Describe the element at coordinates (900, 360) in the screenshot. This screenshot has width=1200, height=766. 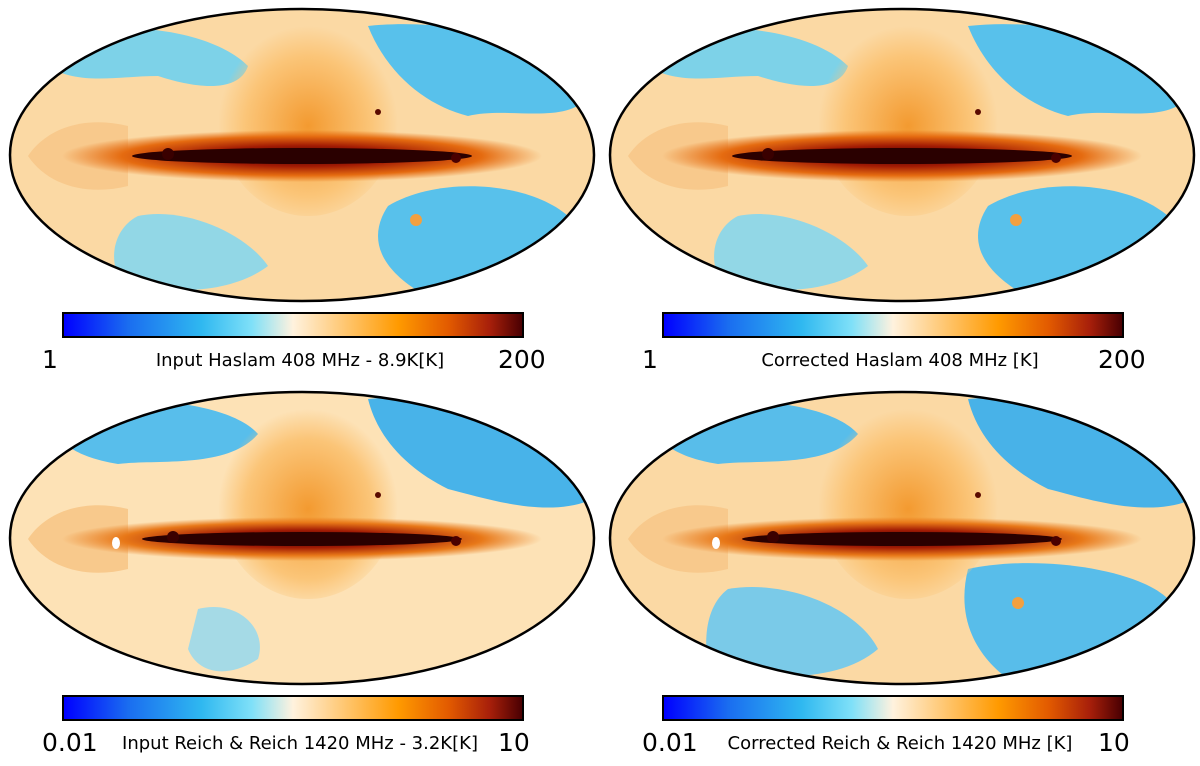
I see `map-title: Corrected Haslam 408 MHz [K]` at that location.